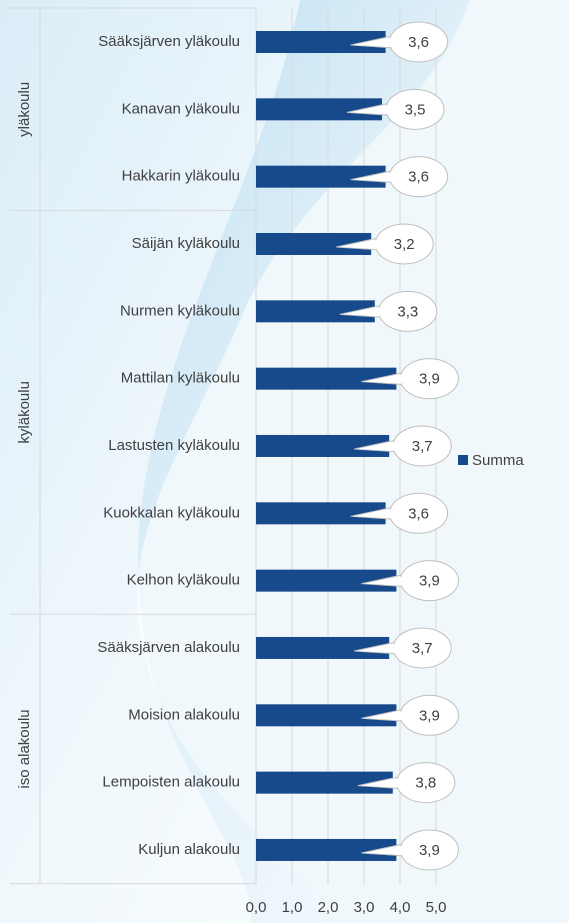 This screenshot has width=569, height=923. Describe the element at coordinates (181, 108) in the screenshot. I see `category-label: Kanavan yläkoulu` at that location.